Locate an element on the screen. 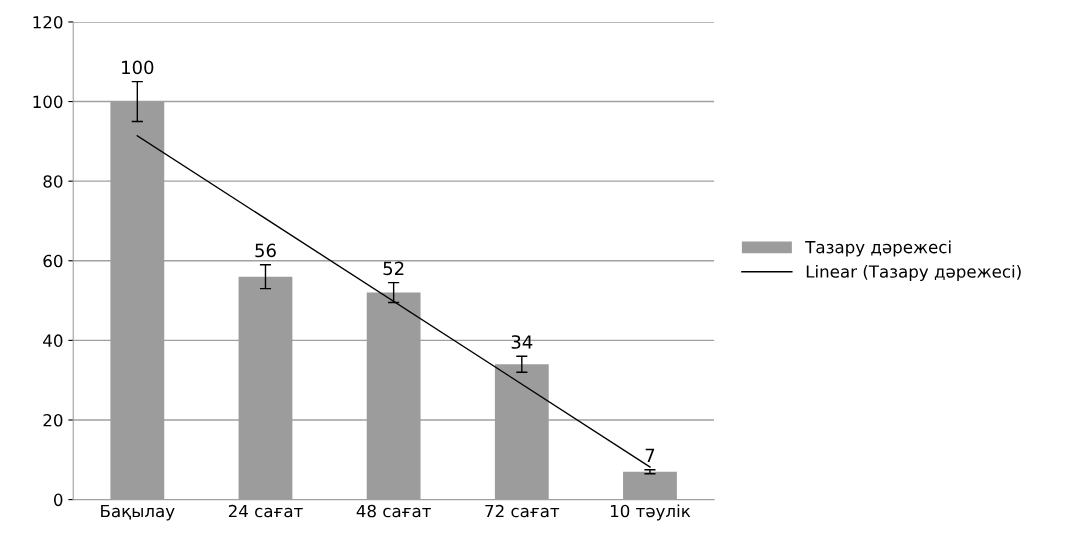 The height and width of the screenshot is (549, 1077). x-tick-label: Бақылау is located at coordinates (138, 512).